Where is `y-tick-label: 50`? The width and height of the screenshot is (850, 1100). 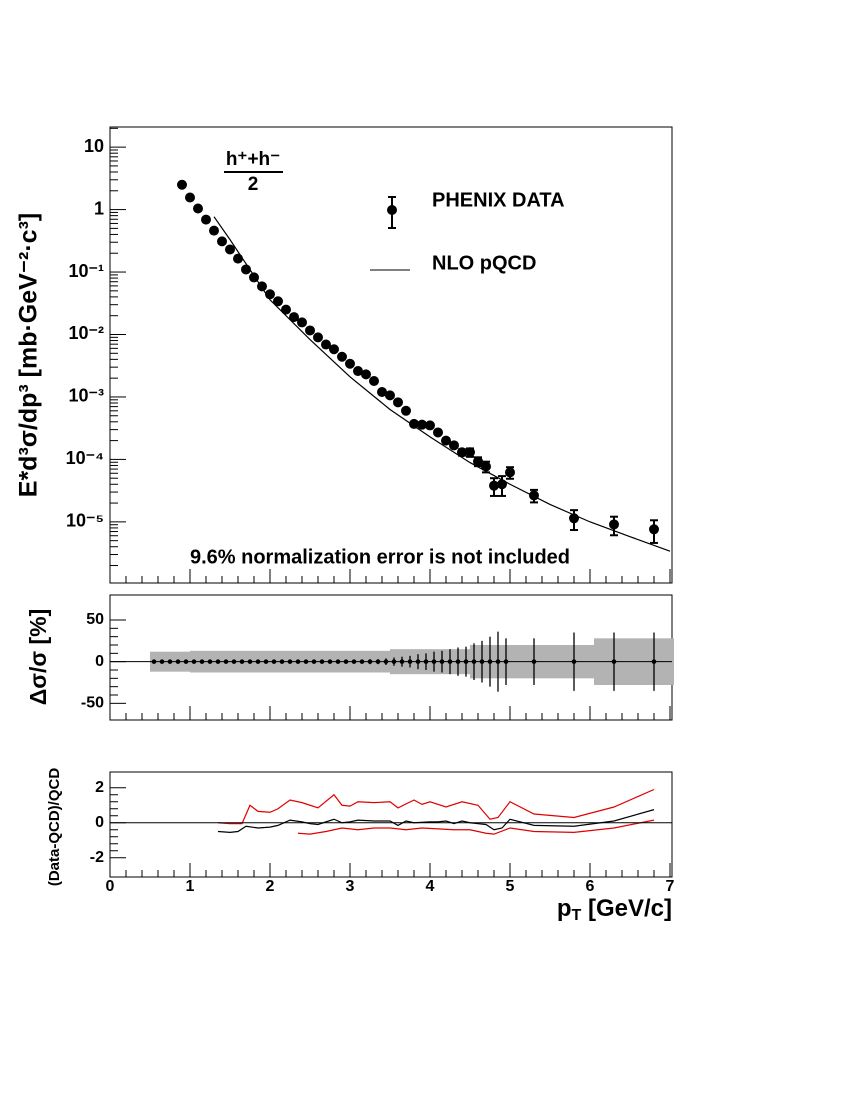
y-tick-label: 50 is located at coordinates (95, 619).